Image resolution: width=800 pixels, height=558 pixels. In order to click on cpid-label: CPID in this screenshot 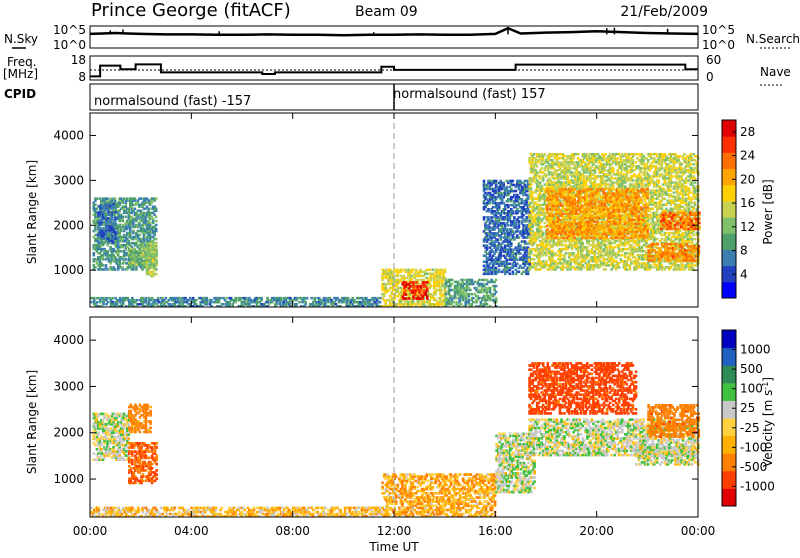, I will do `click(20, 94)`.